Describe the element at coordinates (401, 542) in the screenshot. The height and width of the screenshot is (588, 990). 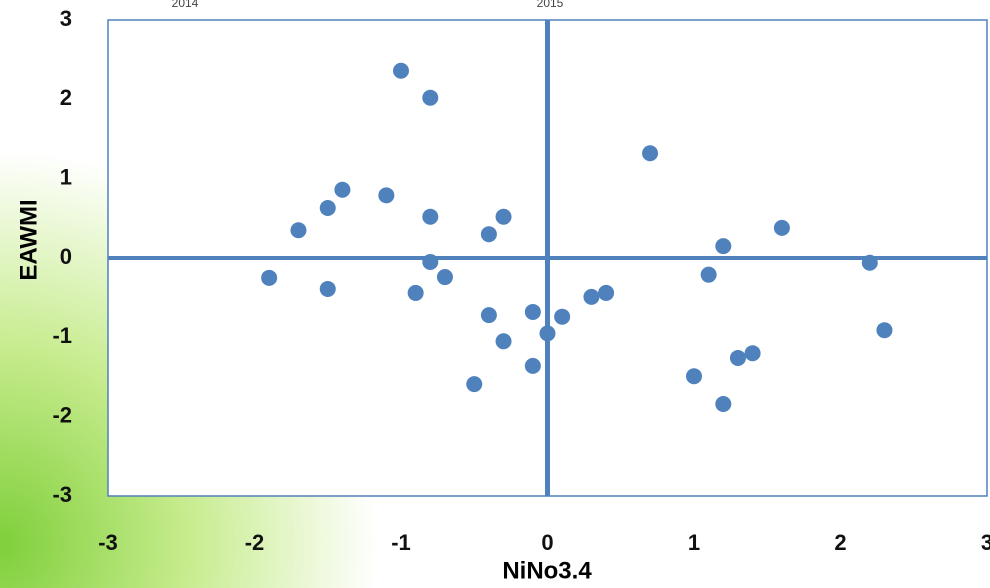
I see `x-tick-label: -1` at that location.